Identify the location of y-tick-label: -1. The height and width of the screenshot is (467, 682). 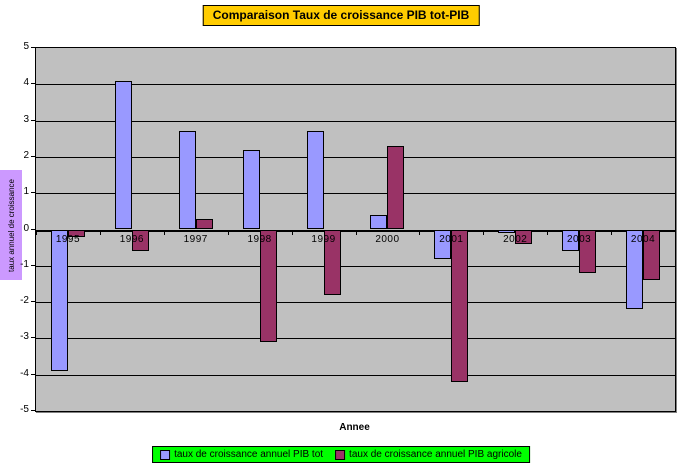
(24, 264).